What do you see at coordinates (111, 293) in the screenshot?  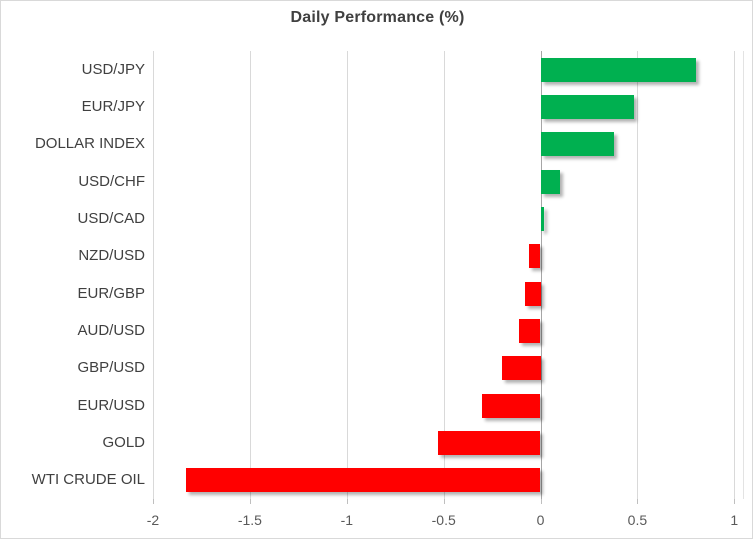 I see `category-label: EUR/GBP` at bounding box center [111, 293].